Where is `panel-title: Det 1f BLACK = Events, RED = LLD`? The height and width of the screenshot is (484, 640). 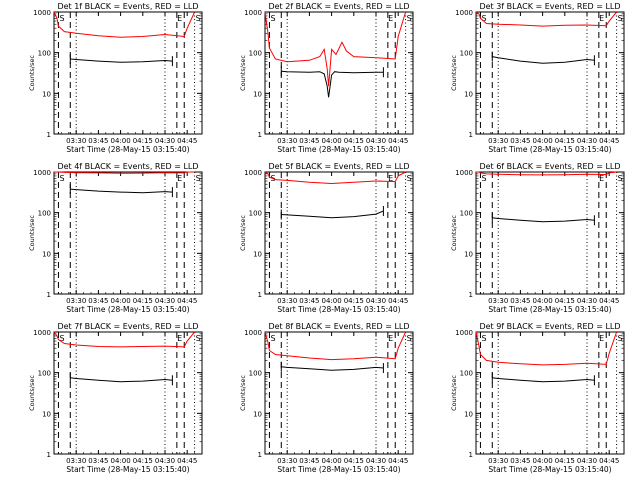
panel-title: Det 1f BLACK = Events, RED = LLD is located at coordinates (127, 6).